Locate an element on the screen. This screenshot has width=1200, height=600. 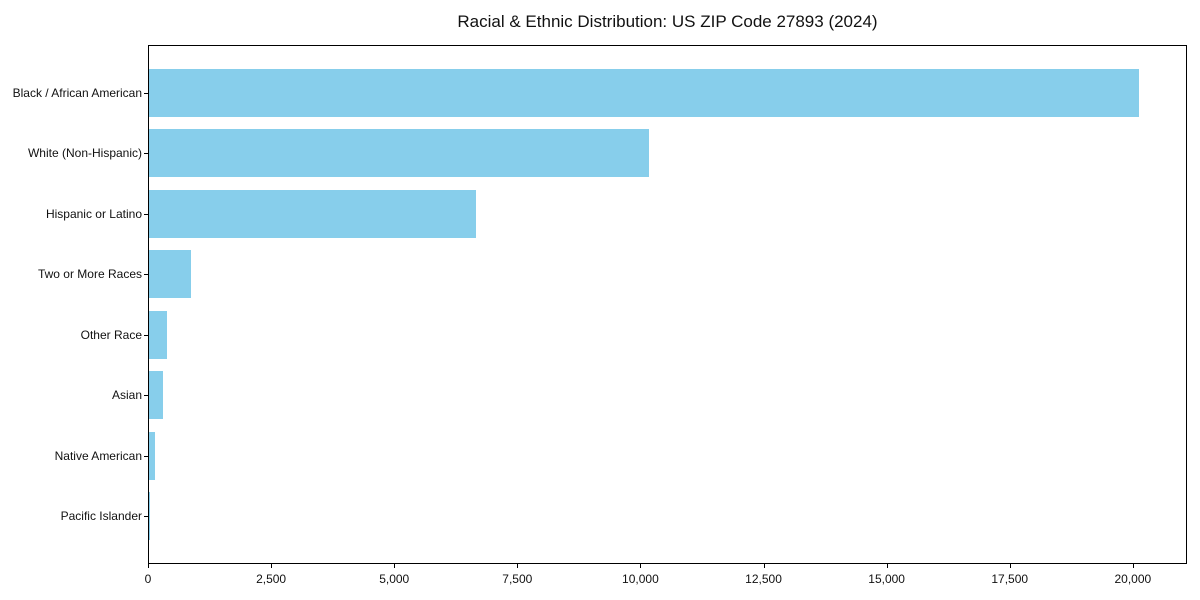
category-label: Black / African American is located at coordinates (77, 92).